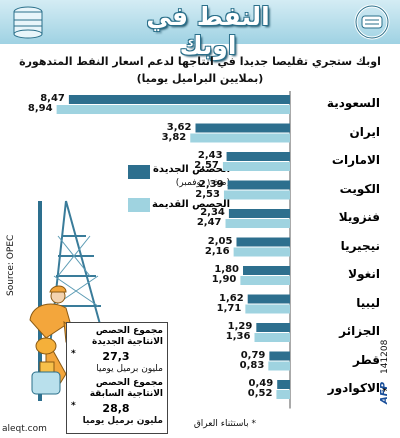  Describe the element at coordinates (200, 78) in the screenshot. I see `subtitle-line-2: (بملايين البراميل يوميا)` at that location.